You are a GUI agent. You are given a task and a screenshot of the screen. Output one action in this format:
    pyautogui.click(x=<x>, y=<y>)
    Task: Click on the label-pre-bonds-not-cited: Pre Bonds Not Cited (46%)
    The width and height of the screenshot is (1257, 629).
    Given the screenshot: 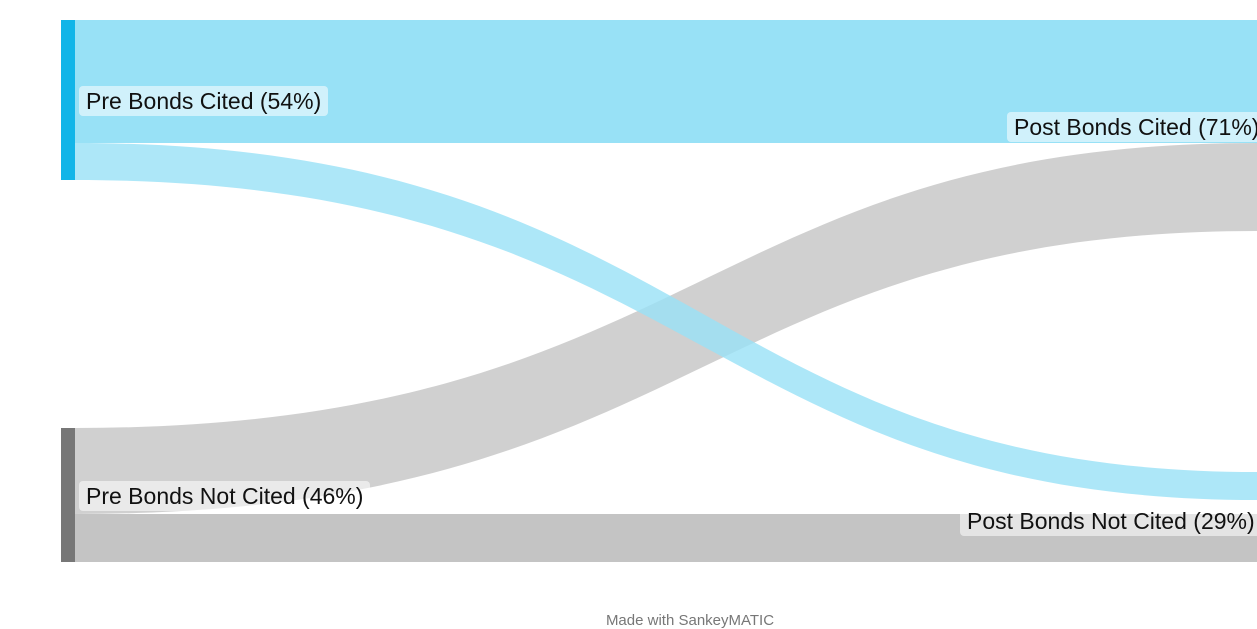 What is the action you would take?
    pyautogui.click(x=225, y=496)
    